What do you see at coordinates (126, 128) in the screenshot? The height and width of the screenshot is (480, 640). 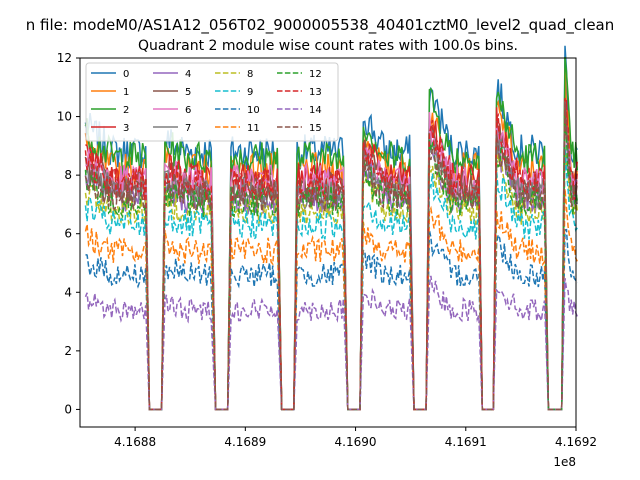 I see `legend-label-3: 3` at bounding box center [126, 128].